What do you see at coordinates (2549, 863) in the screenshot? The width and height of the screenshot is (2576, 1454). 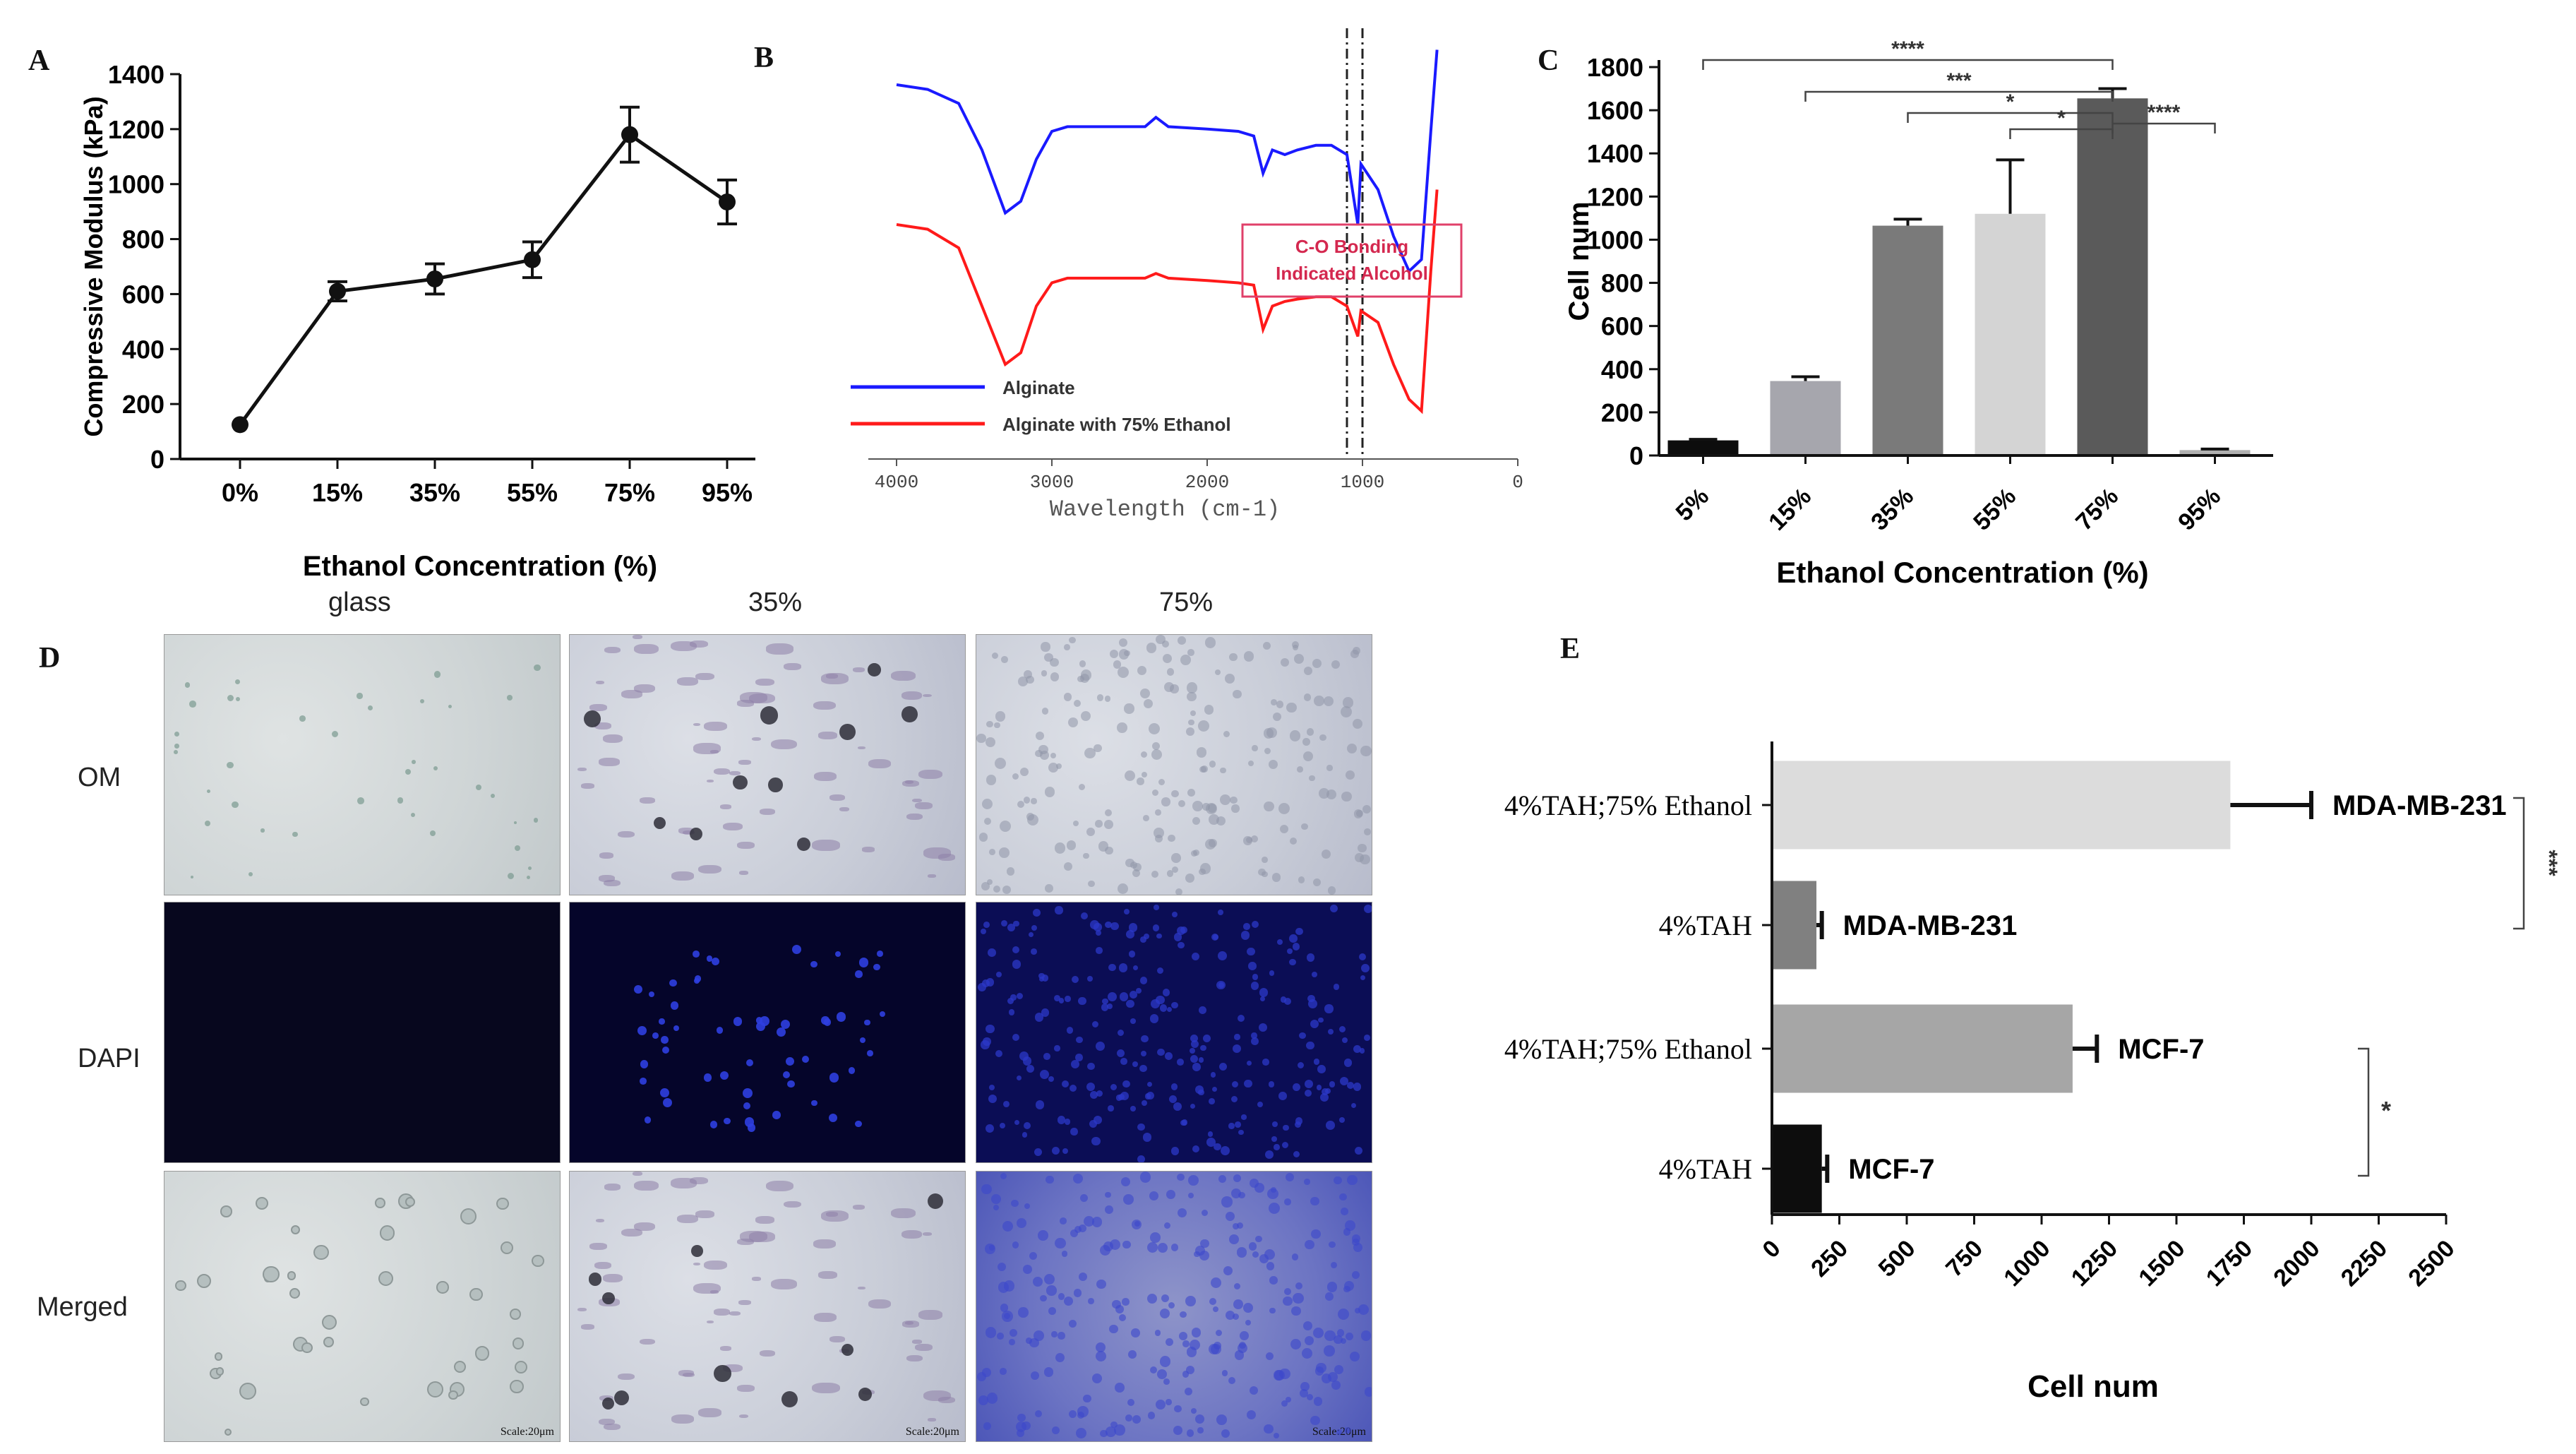 I see `significance-label: ***` at bounding box center [2549, 863].